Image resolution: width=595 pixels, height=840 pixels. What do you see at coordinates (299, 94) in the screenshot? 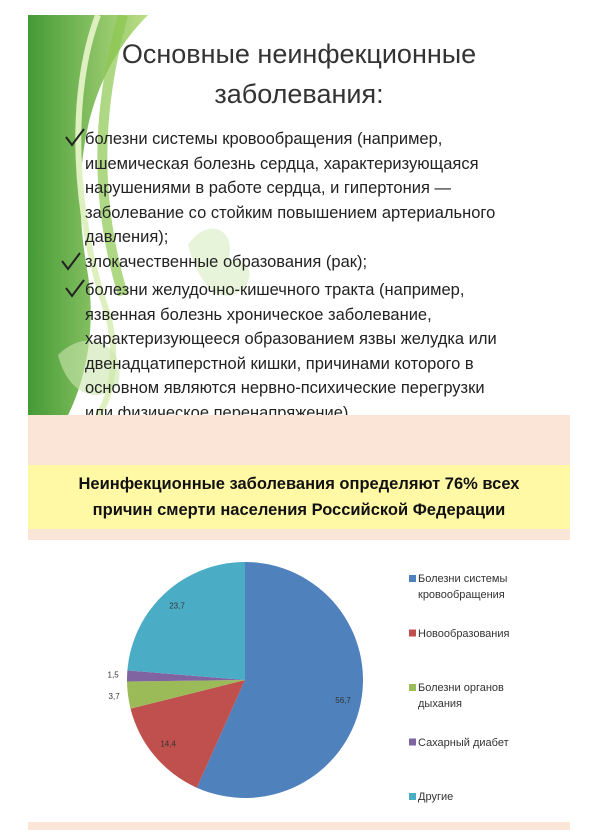
I see `slide-title: заболевания:` at bounding box center [299, 94].